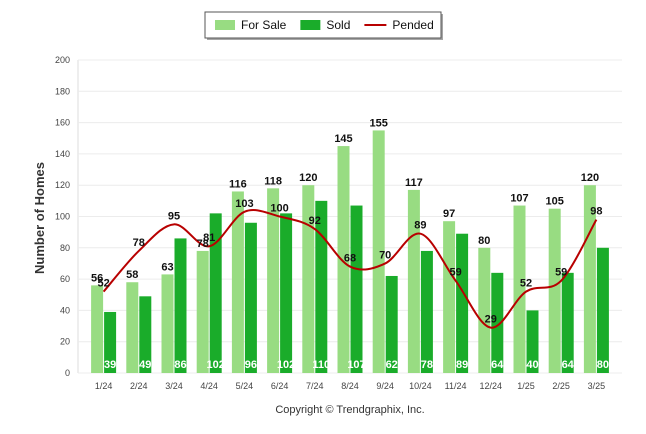  What do you see at coordinates (62, 60) in the screenshot?
I see `y-tick-label: 200` at bounding box center [62, 60].